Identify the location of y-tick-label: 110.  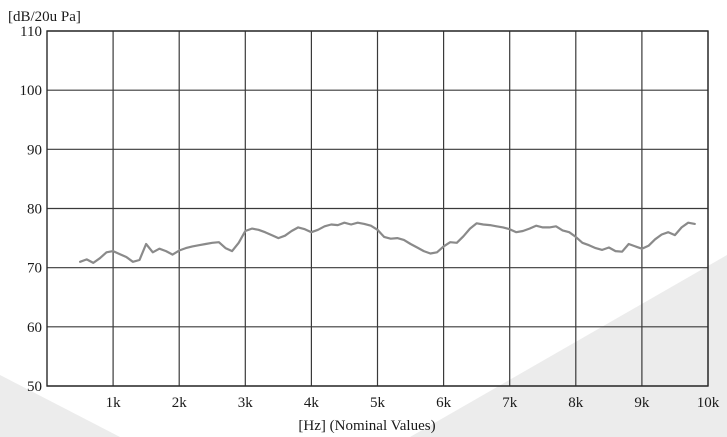
(31, 32).